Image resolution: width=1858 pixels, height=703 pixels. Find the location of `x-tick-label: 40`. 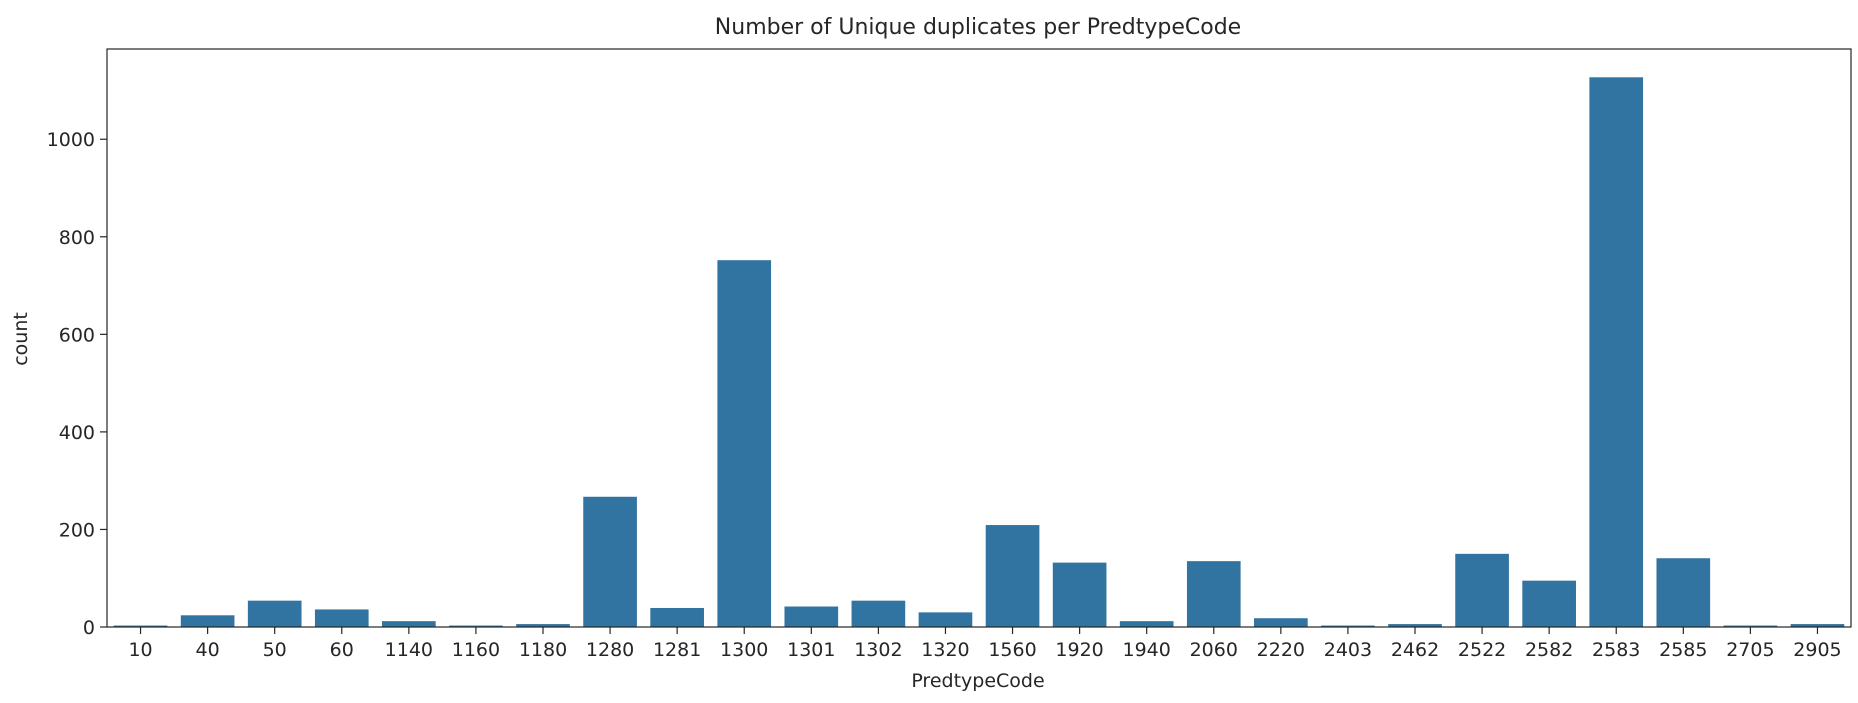

x-tick-label: 40 is located at coordinates (208, 650).